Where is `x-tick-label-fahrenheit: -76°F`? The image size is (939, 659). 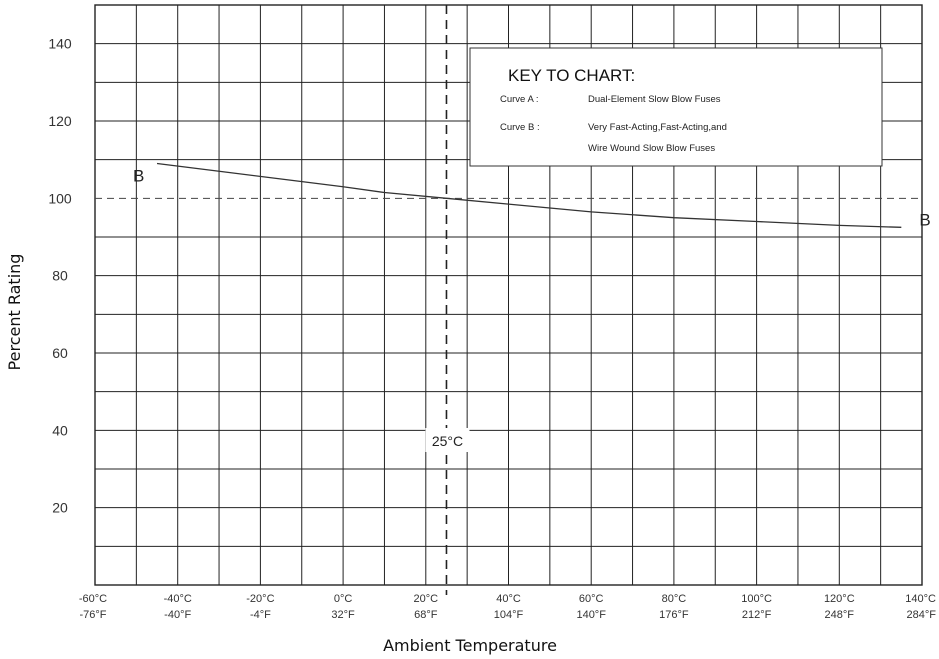 x-tick-label-fahrenheit: -76°F is located at coordinates (92, 615).